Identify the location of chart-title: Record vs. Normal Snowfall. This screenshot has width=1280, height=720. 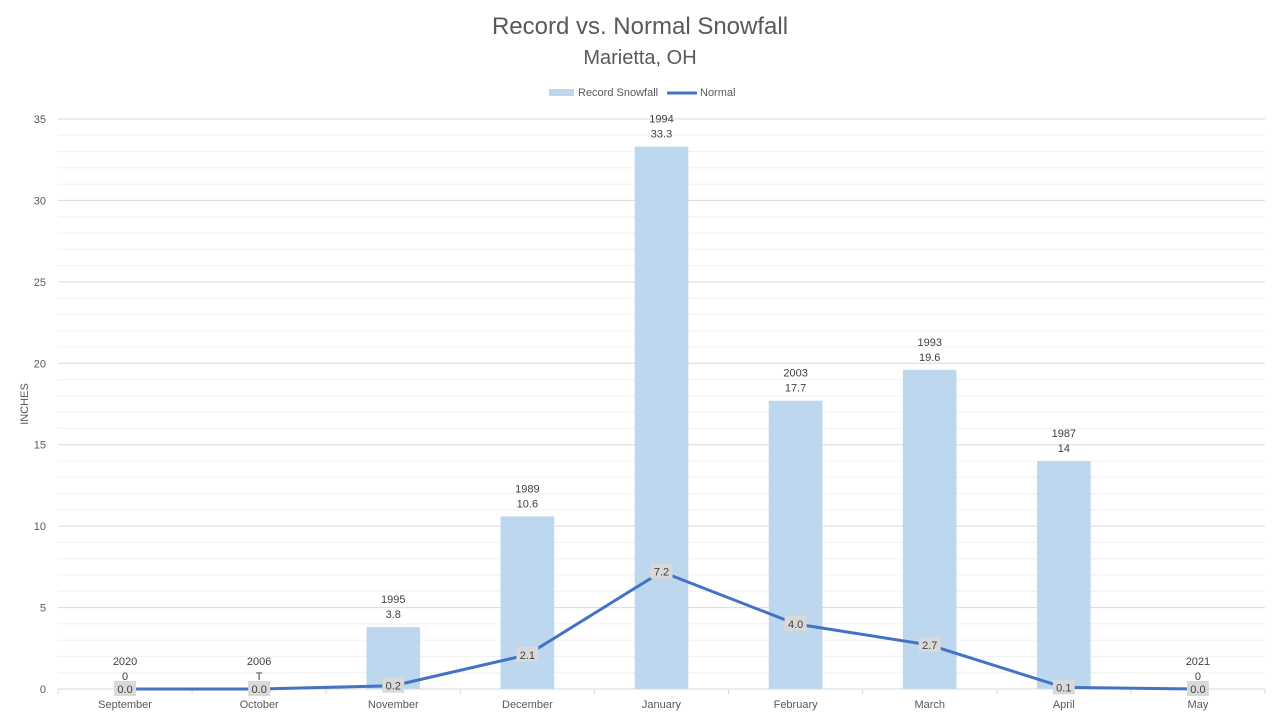
(640, 26).